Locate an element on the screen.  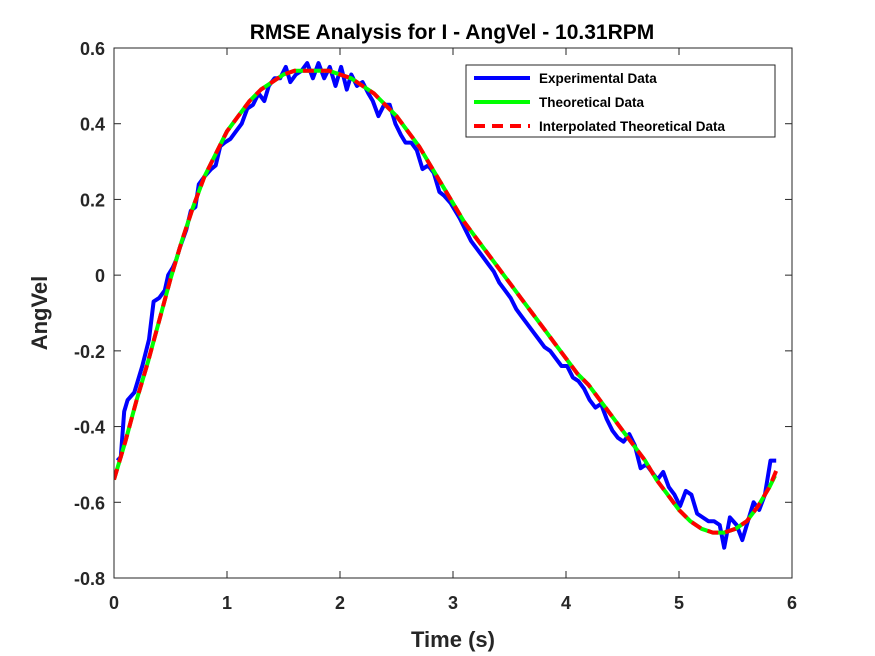
x-tick-label: 5 is located at coordinates (679, 603).